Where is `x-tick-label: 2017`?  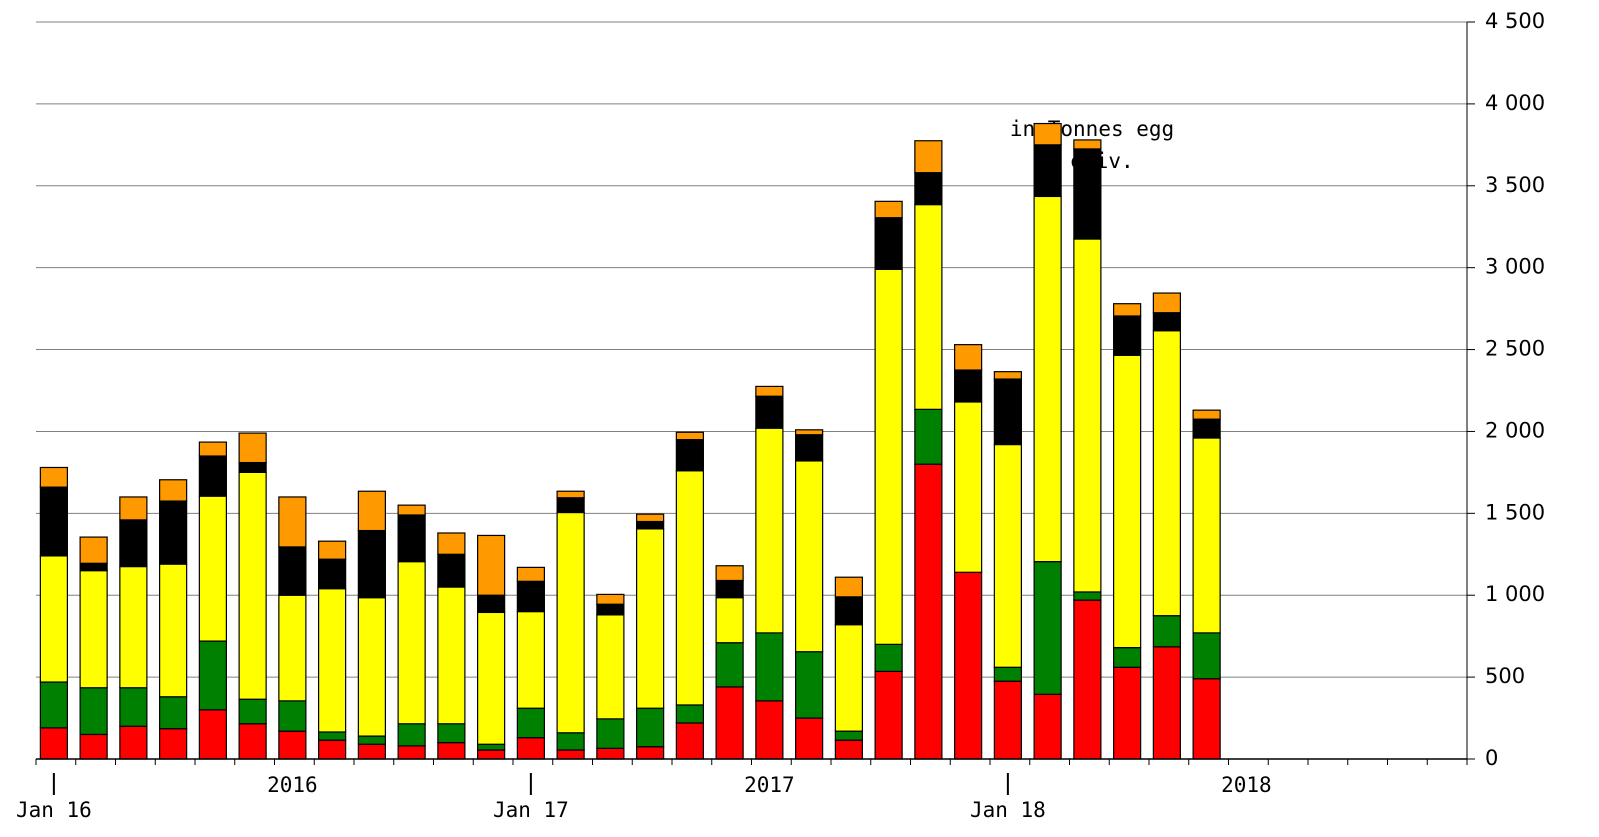
x-tick-label: 2017 is located at coordinates (769, 785).